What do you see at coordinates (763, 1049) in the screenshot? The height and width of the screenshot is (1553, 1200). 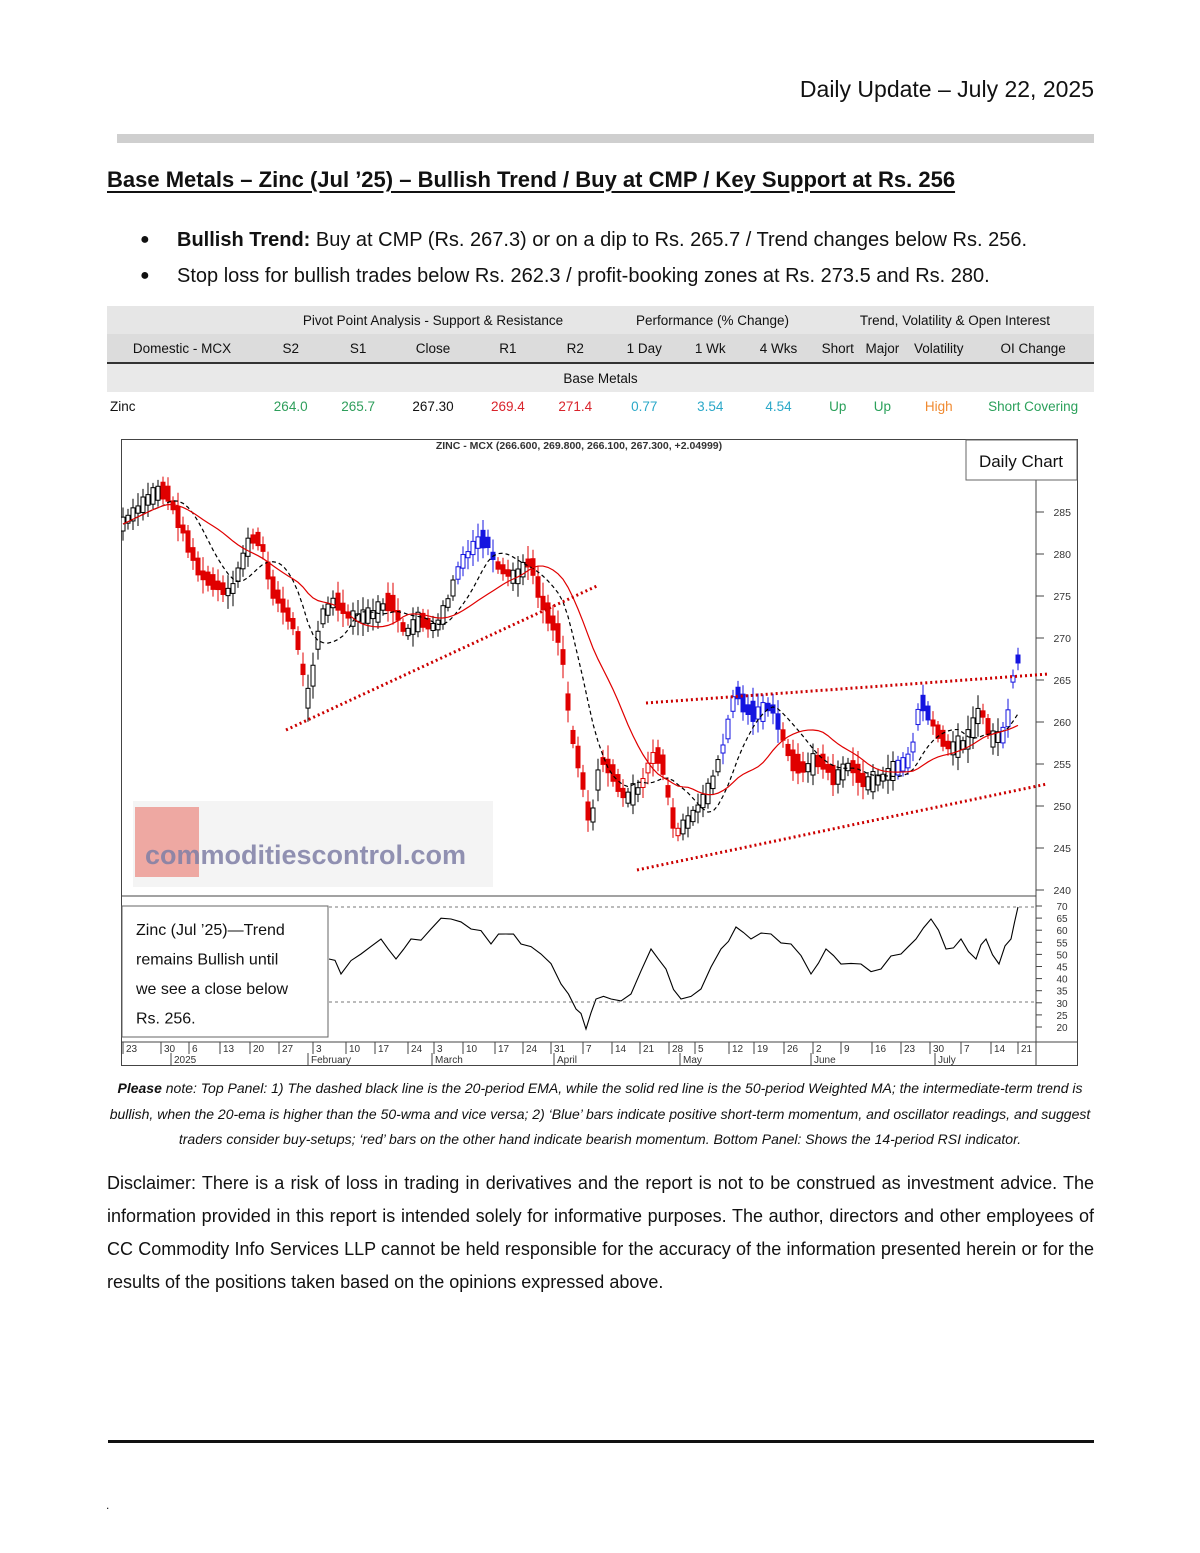 I see `date-tick-label: 19` at bounding box center [763, 1049].